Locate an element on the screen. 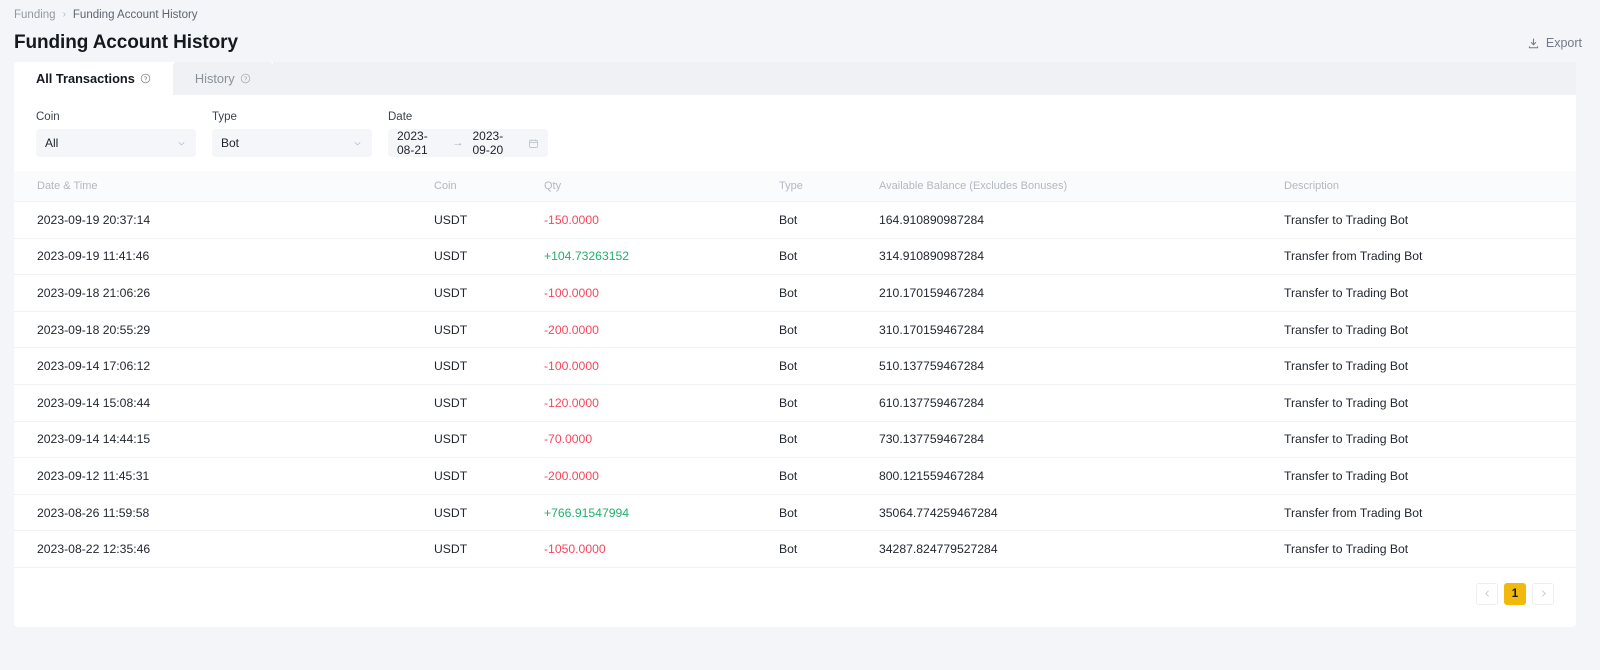 This screenshot has height=670, width=1600. breadcrumb-link-funding: Funding is located at coordinates (35, 14).